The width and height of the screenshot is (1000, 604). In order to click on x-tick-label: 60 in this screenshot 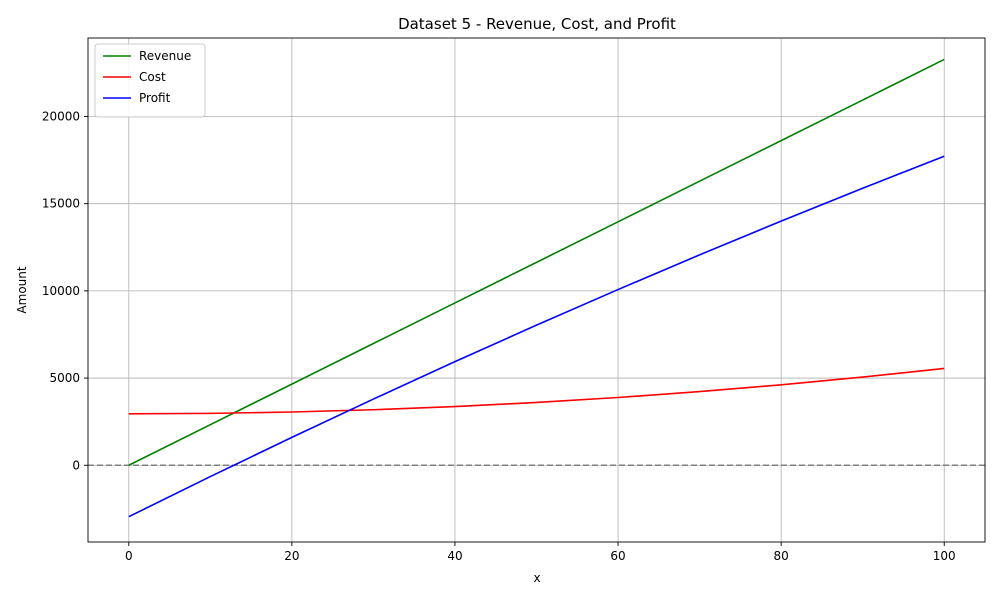, I will do `click(617, 556)`.